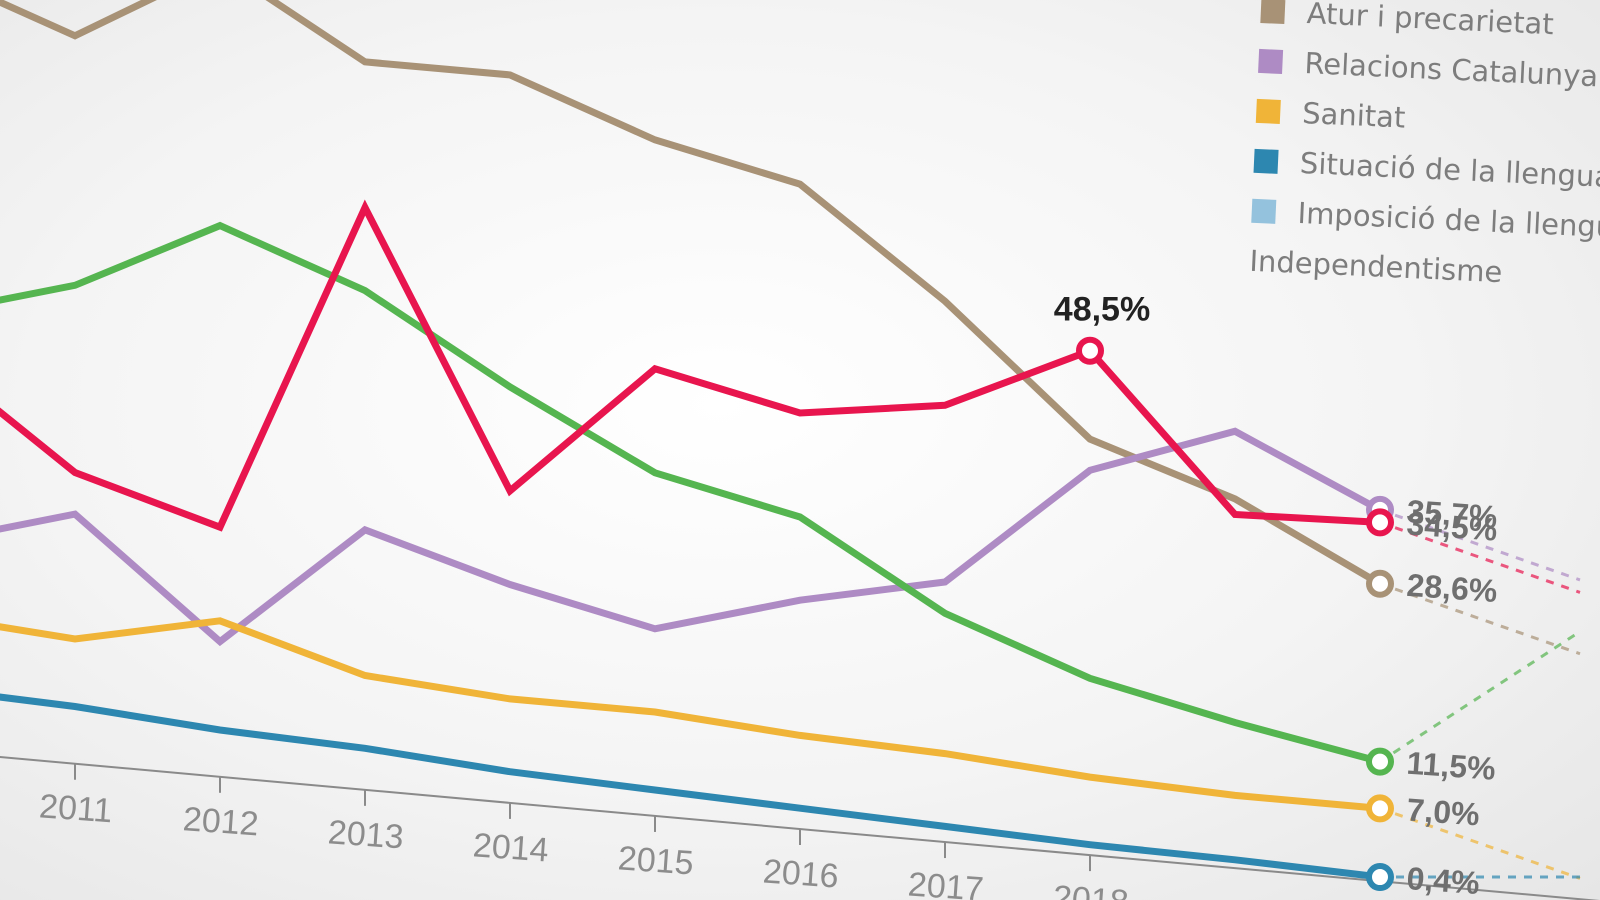 This screenshot has width=1600, height=900. Describe the element at coordinates (1443, 880) in the screenshot. I see `end-value-label: 0,4%` at that location.